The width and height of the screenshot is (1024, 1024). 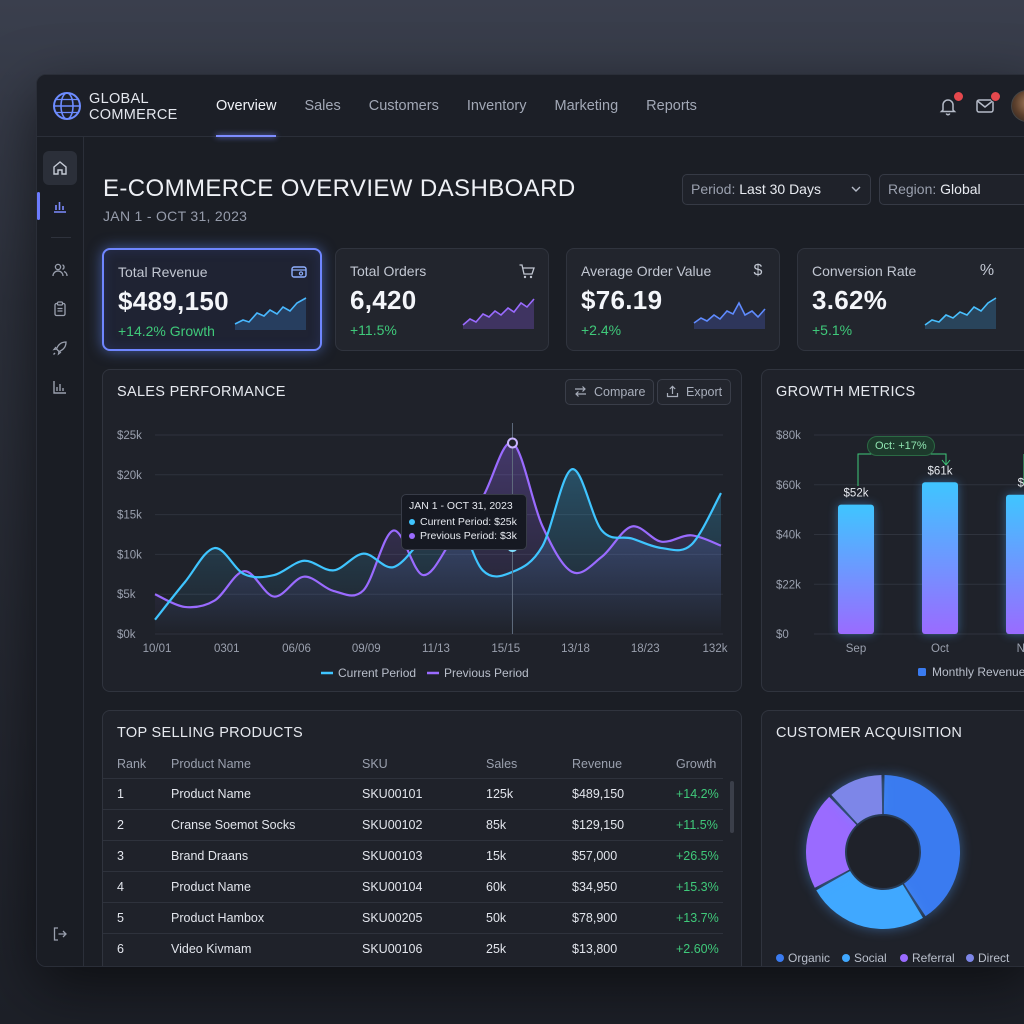 I want to click on x-tick-label: 13/18, so click(x=575, y=649).